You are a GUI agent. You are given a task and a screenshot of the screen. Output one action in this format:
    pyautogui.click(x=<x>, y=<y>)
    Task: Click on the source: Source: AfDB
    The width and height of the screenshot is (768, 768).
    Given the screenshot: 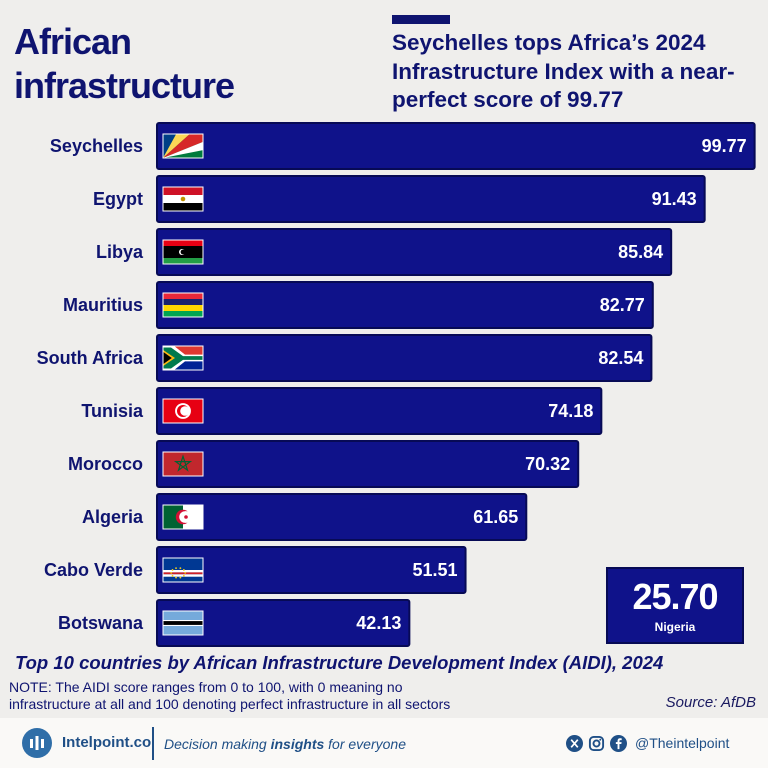 What is the action you would take?
    pyautogui.click(x=710, y=702)
    